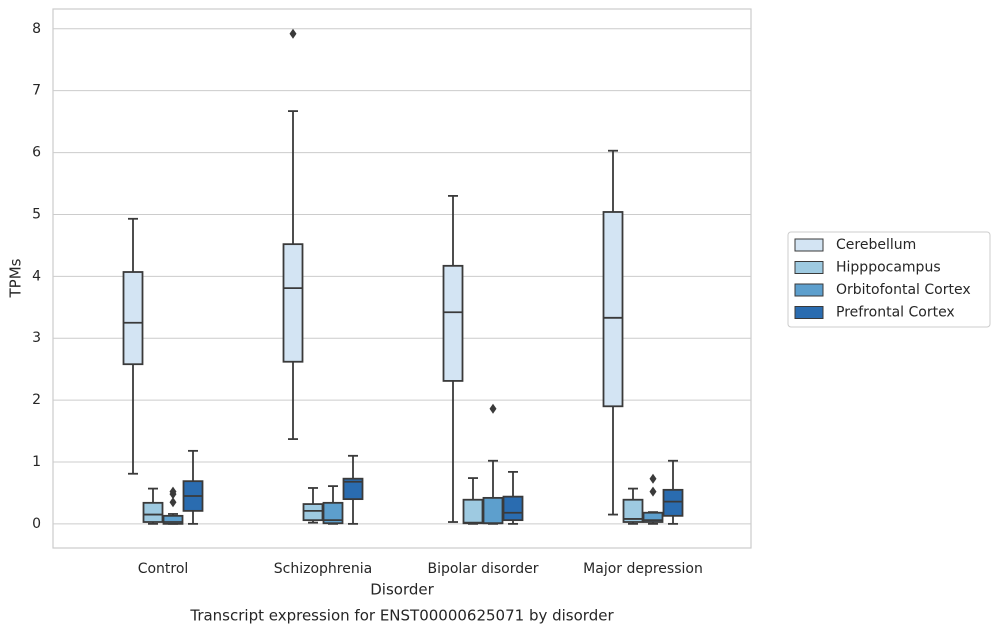 This screenshot has width=999, height=634. I want to click on legend-label: Hipppocampus, so click(888, 268).